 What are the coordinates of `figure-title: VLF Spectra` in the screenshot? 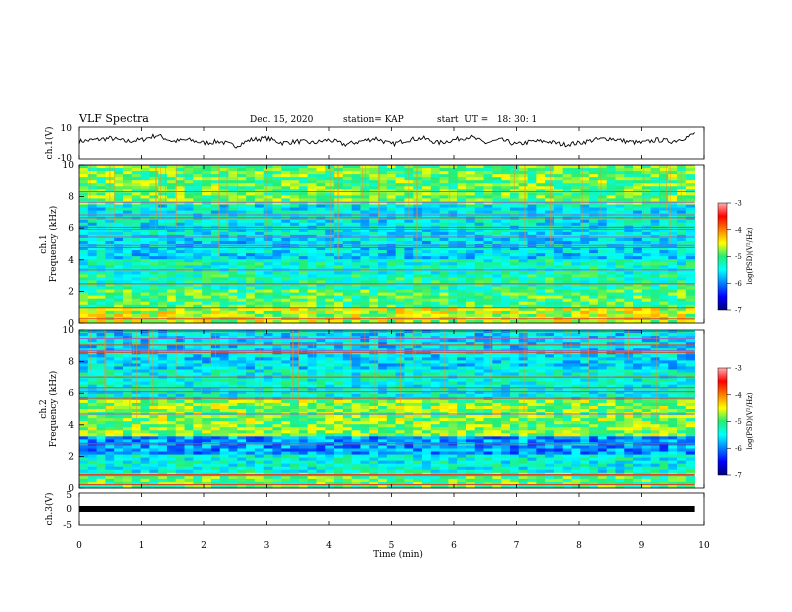 It's located at (113, 118).